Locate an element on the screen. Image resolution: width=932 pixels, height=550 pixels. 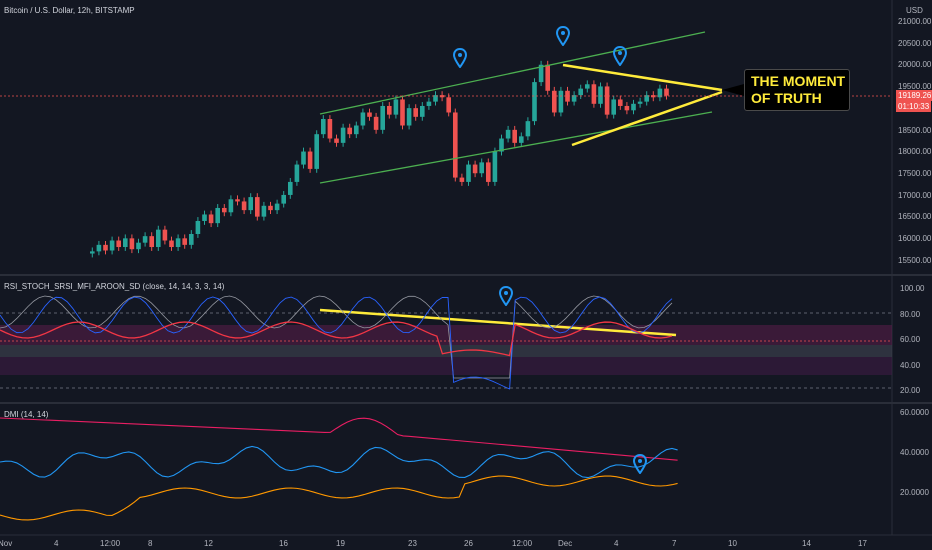
price-tick: 16000.00 is located at coordinates (915, 238).